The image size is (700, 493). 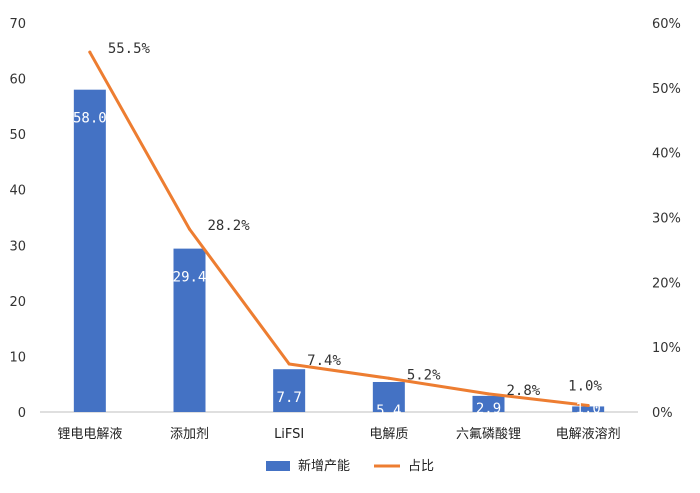 What do you see at coordinates (17, 24) in the screenshot?
I see `y-left-tick-label: 70` at bounding box center [17, 24].